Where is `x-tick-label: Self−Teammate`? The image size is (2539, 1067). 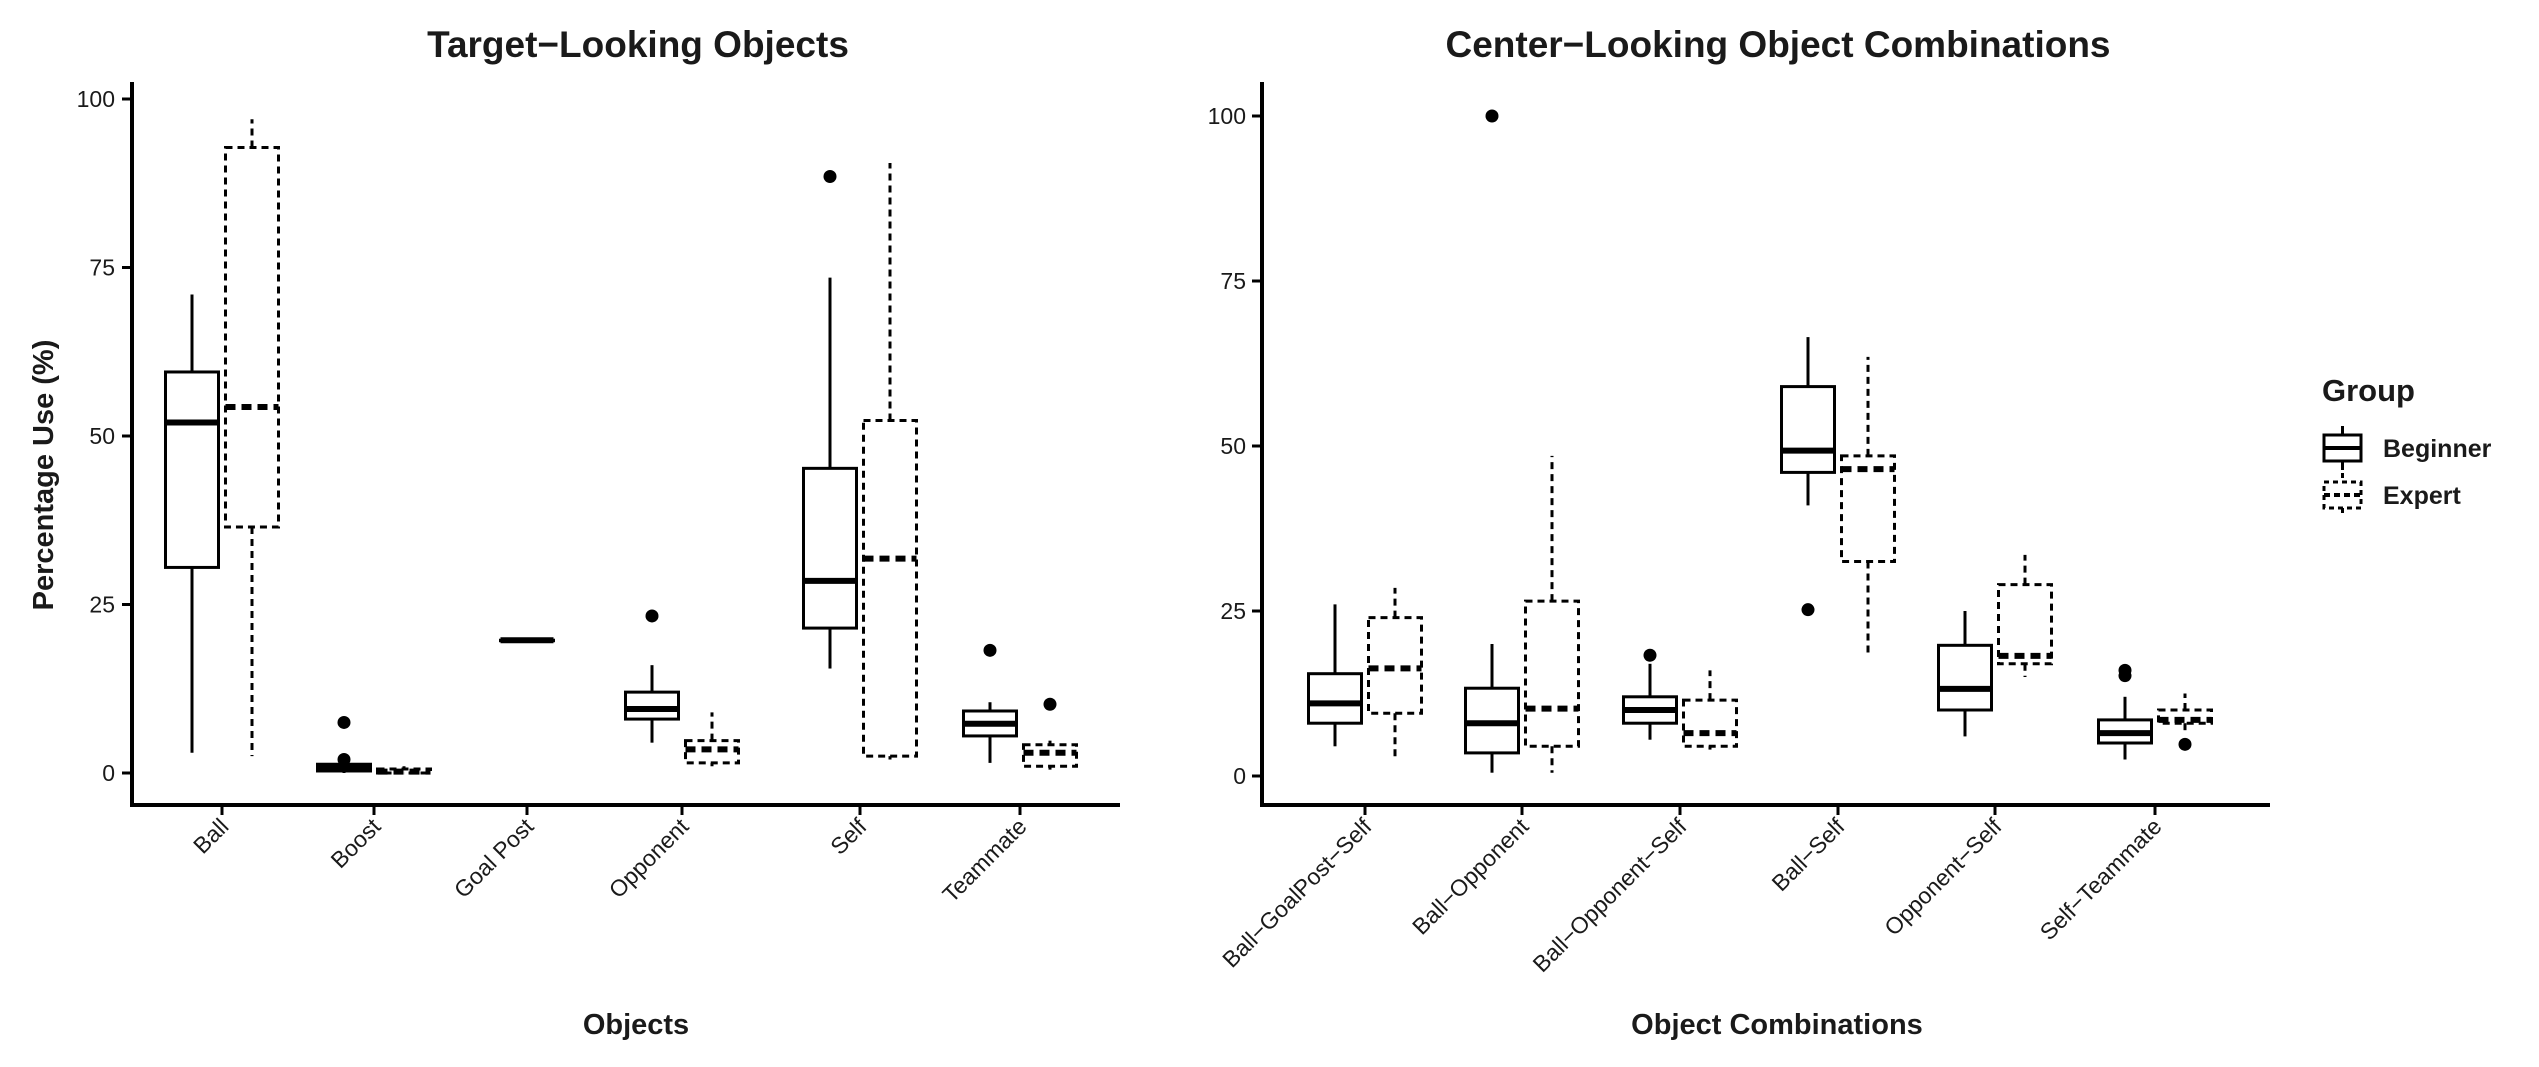
x-tick-label: Self−Teammate is located at coordinates (2101, 879).